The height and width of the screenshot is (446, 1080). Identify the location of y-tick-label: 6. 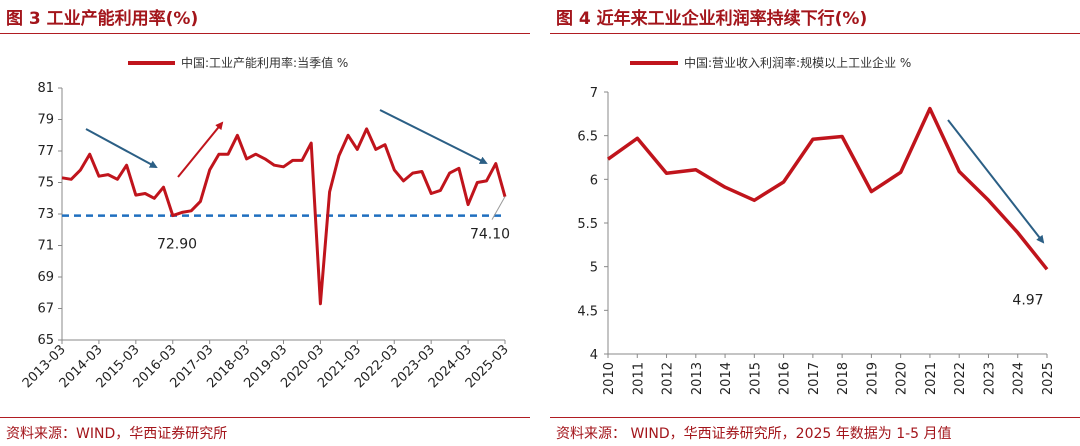
(594, 180).